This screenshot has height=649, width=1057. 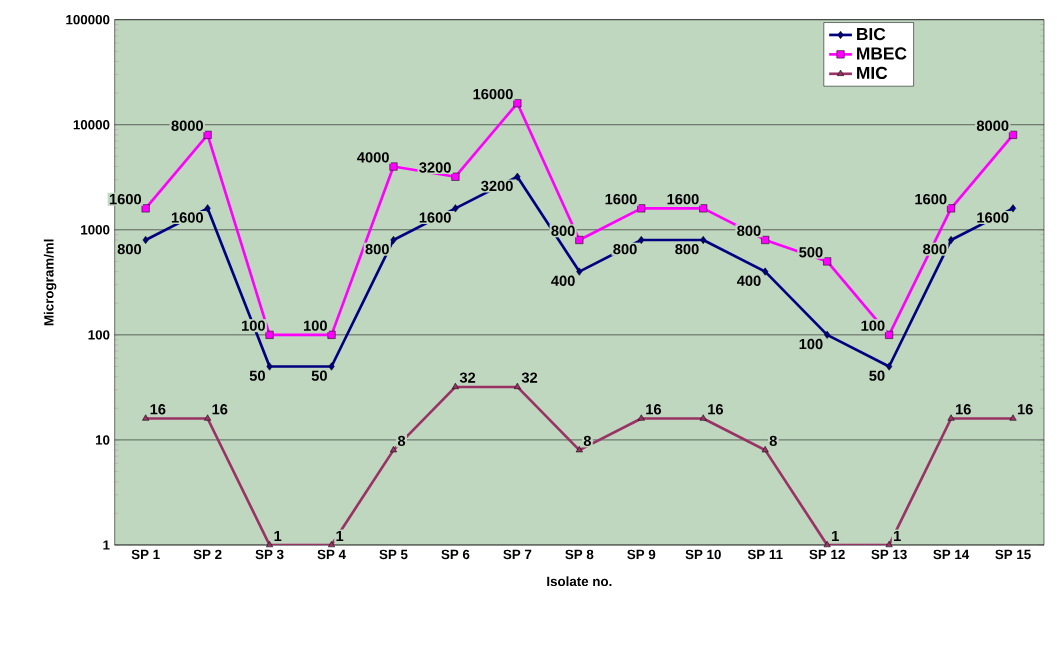 What do you see at coordinates (102, 440) in the screenshot?
I see `y-tick-label: 10` at bounding box center [102, 440].